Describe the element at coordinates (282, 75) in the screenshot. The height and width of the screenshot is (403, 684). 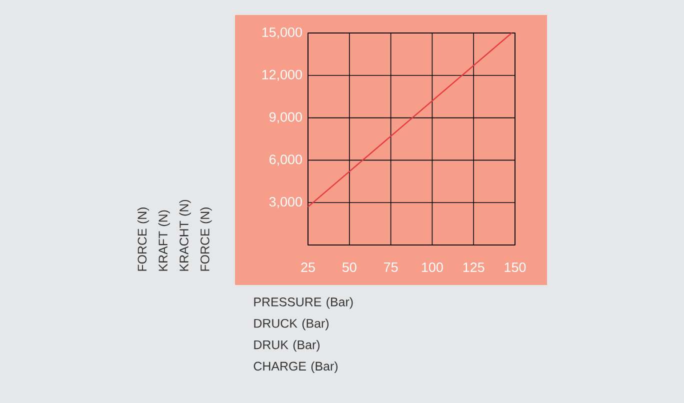
I see `y-tick-label: 12,000` at that location.